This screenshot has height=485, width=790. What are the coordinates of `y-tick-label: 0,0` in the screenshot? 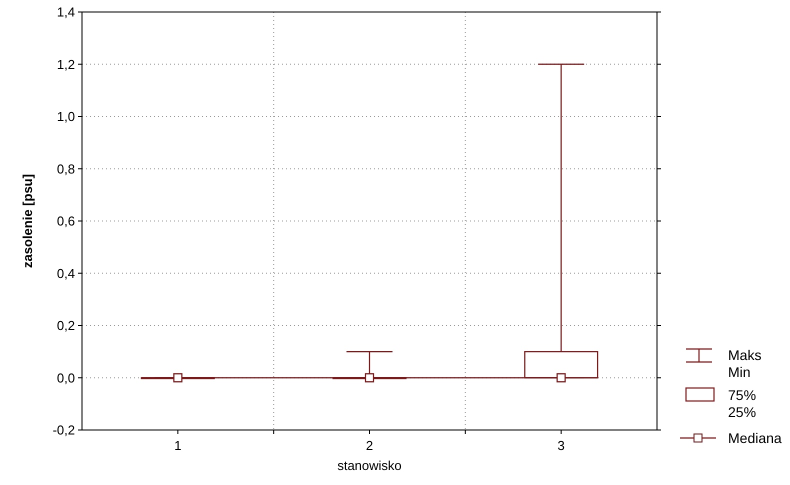 It's located at (65, 378).